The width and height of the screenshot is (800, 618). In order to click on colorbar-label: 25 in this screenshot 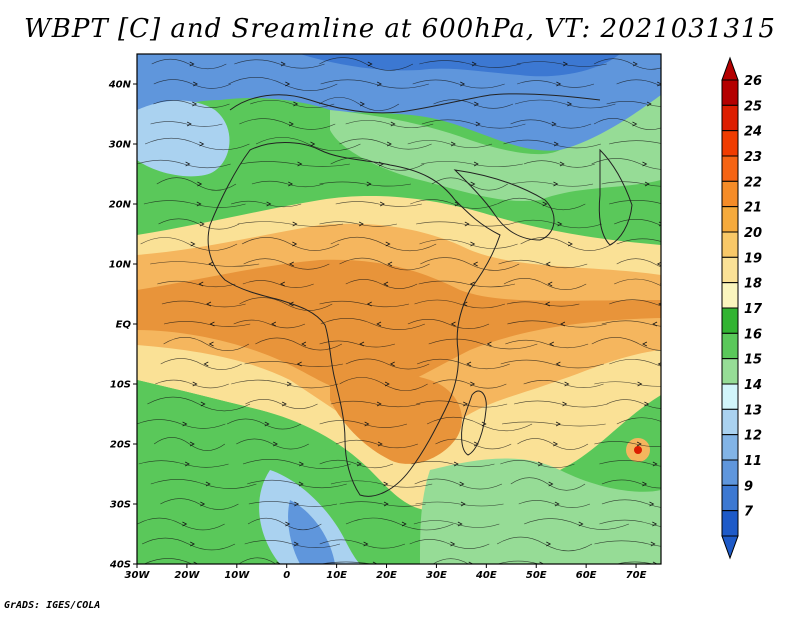, I will do `click(753, 106)`.